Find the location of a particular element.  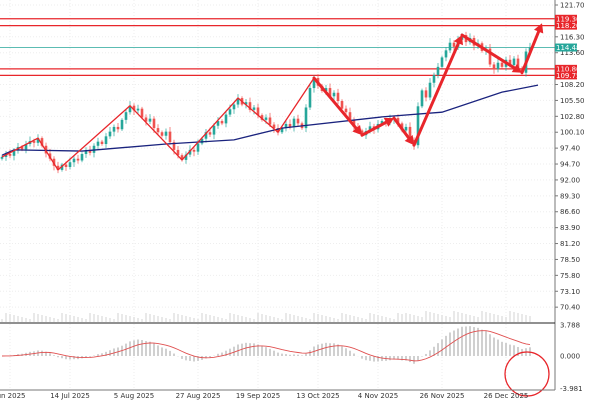

price-tick-label: 73.10 is located at coordinates (570, 292).